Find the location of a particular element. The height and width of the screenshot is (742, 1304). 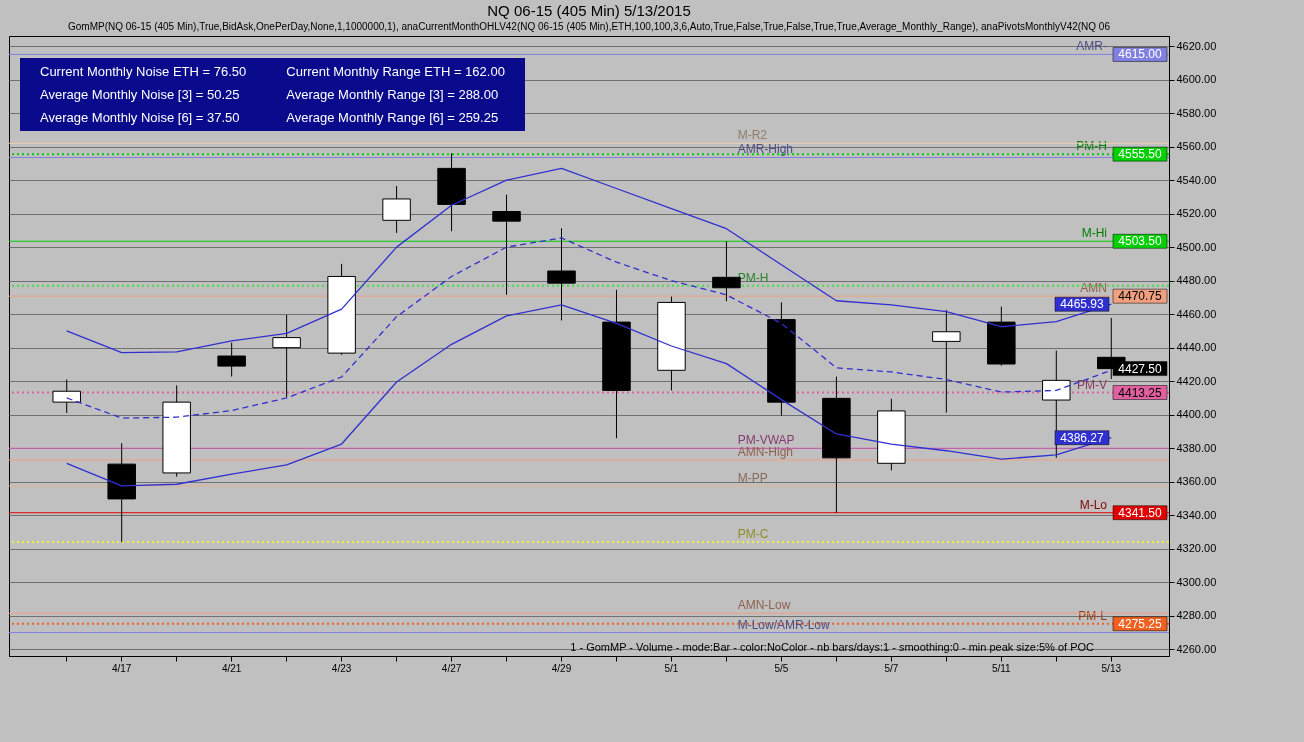

y-tick-label: 4320.00 is located at coordinates (1196, 548).